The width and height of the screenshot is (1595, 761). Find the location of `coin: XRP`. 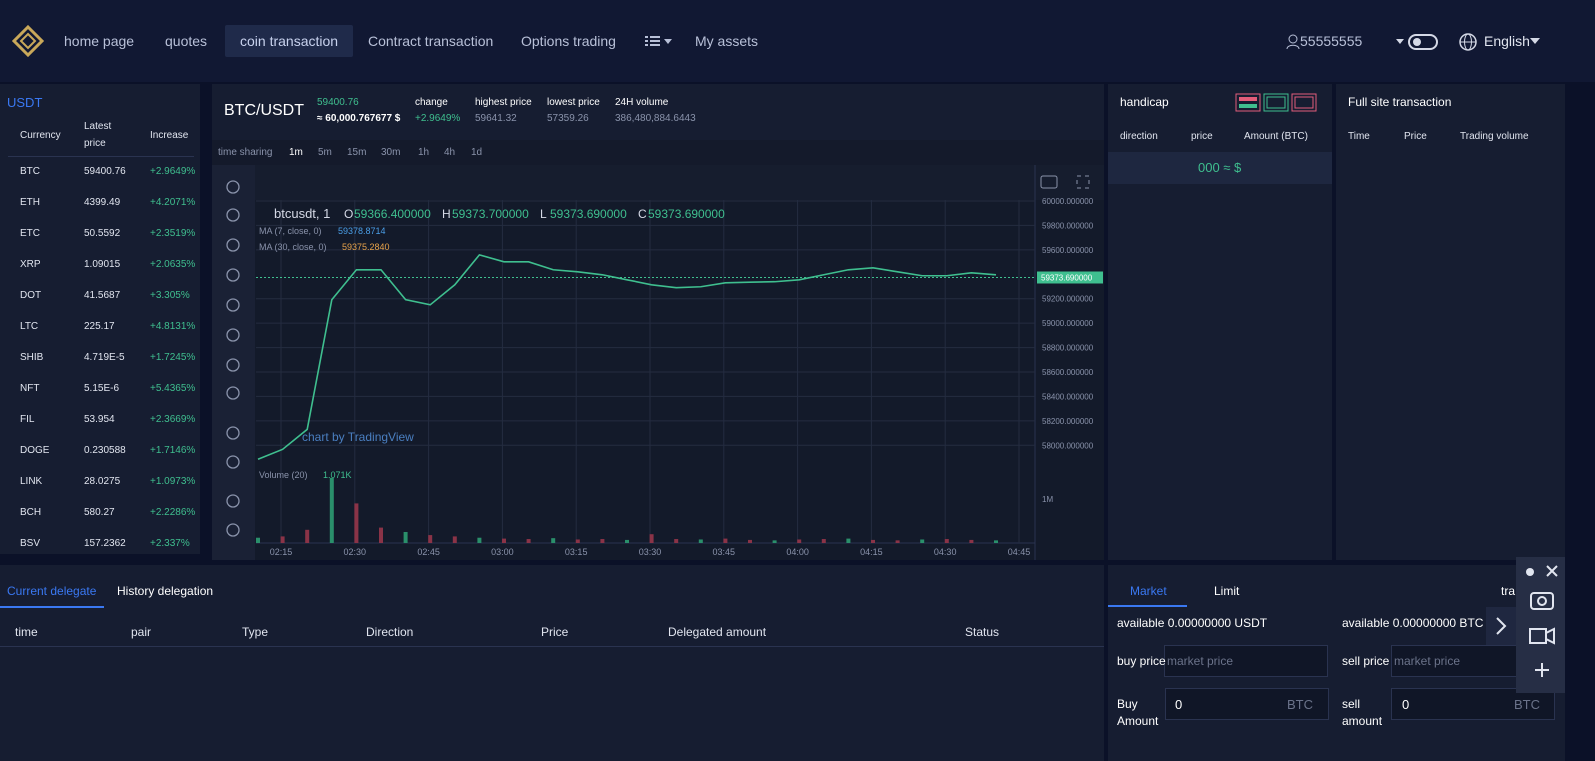

coin: XRP is located at coordinates (30, 264).